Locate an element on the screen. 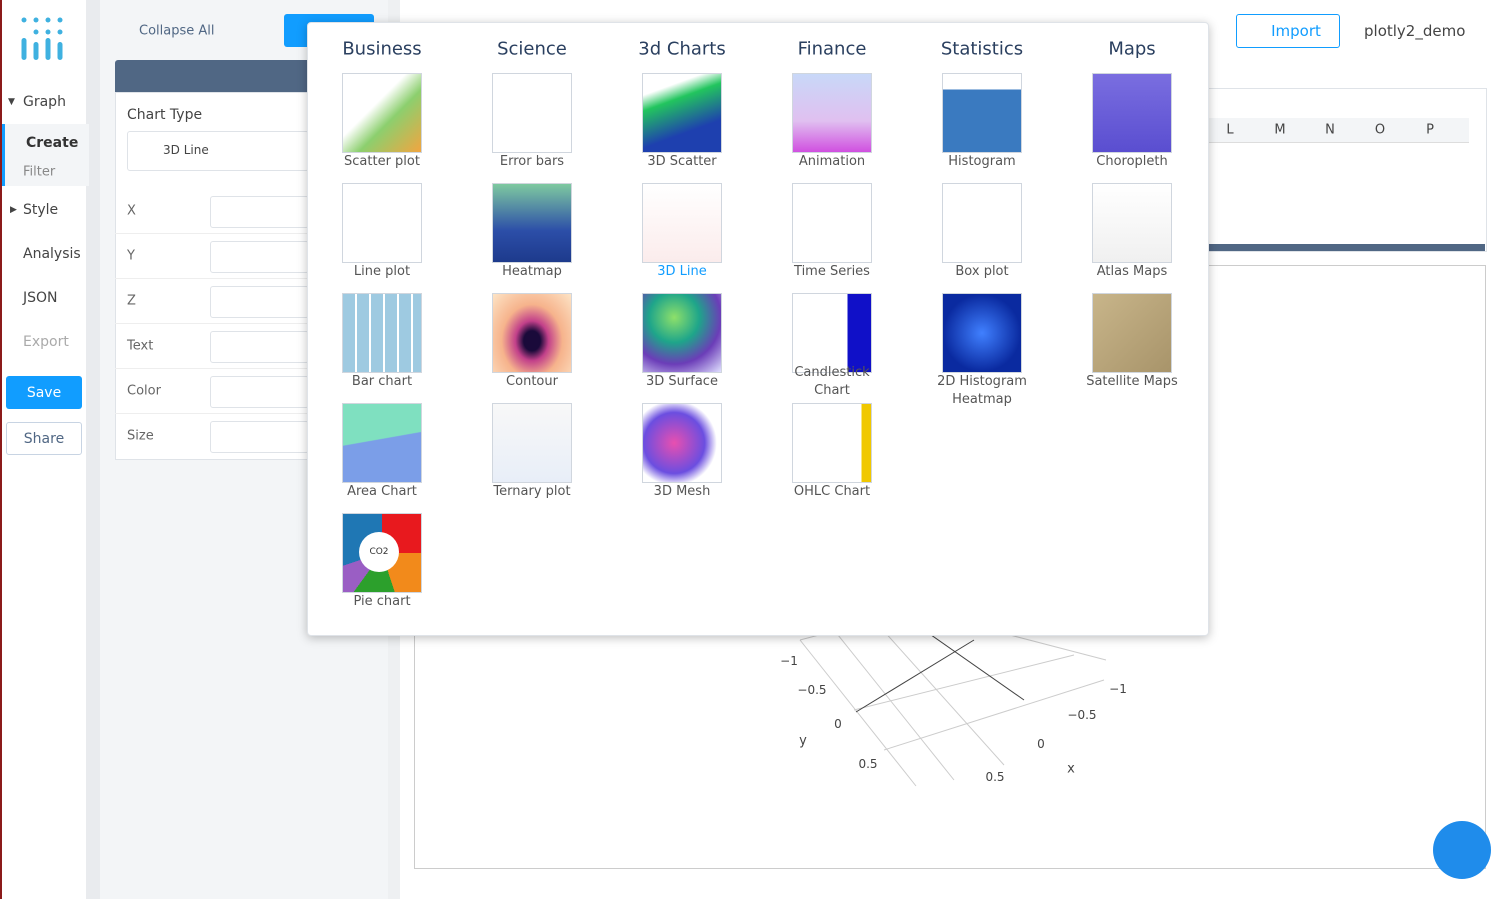 The image size is (1507, 899). x-tick-label: −1 is located at coordinates (1118, 689).